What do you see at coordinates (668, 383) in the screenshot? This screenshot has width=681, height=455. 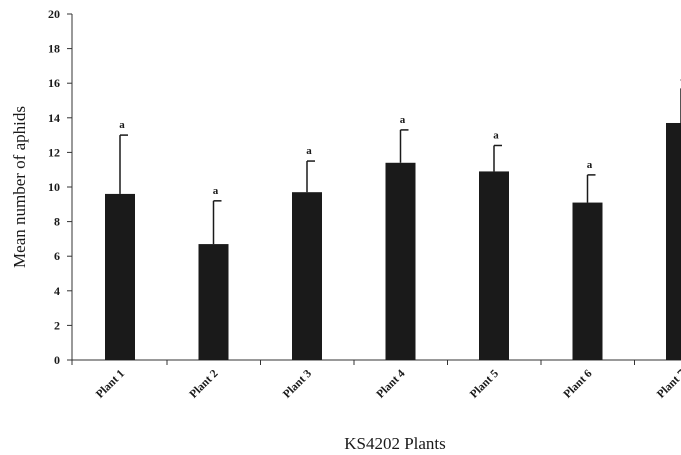 I see `x-tick-label: Plant 7` at bounding box center [668, 383].